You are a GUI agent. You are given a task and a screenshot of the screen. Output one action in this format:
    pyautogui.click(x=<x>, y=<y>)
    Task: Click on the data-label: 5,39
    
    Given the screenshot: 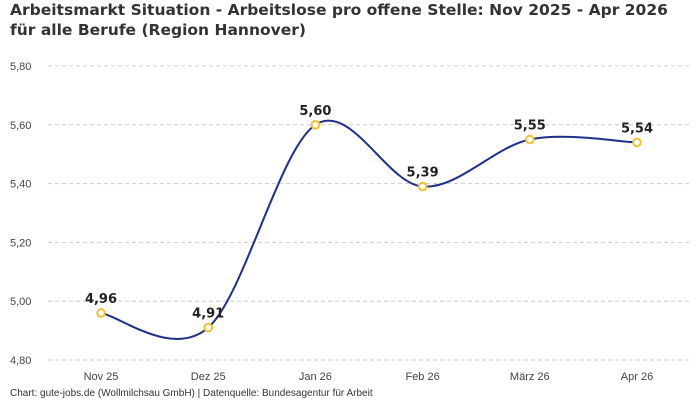 What is the action you would take?
    pyautogui.click(x=423, y=173)
    